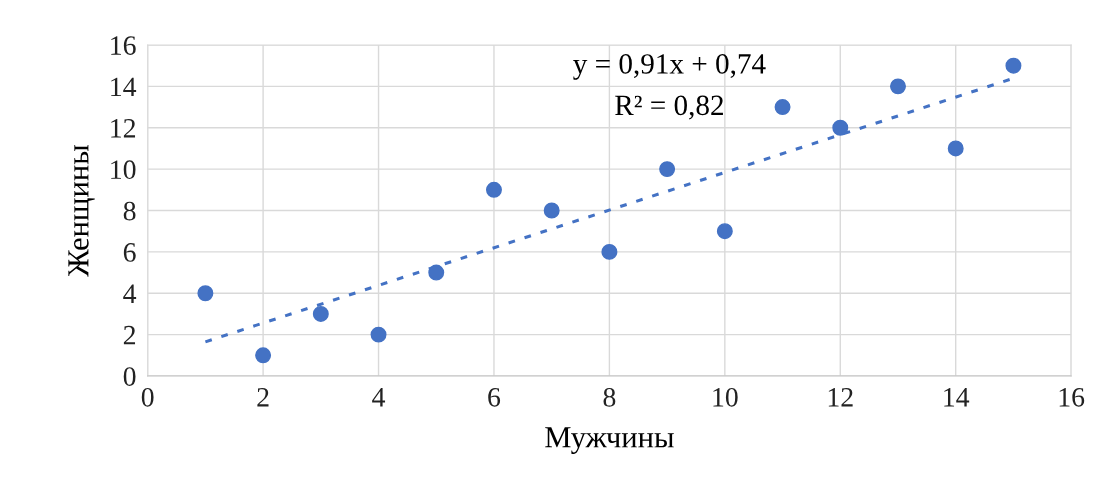 The width and height of the screenshot is (1102, 500). Describe the element at coordinates (81, 210) in the screenshot. I see `y-axis-title: Женщины` at that location.